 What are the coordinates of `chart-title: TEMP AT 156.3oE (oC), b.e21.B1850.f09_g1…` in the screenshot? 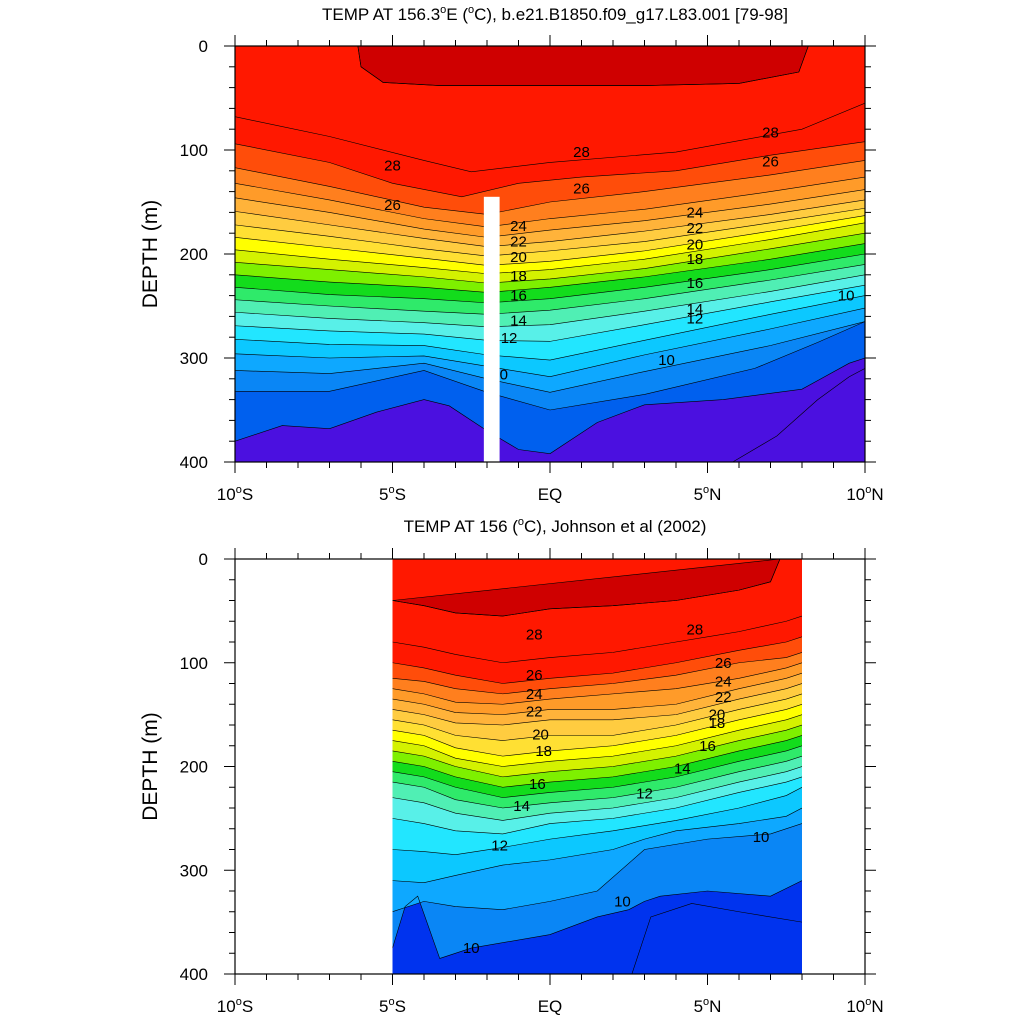 It's located at (555, 14).